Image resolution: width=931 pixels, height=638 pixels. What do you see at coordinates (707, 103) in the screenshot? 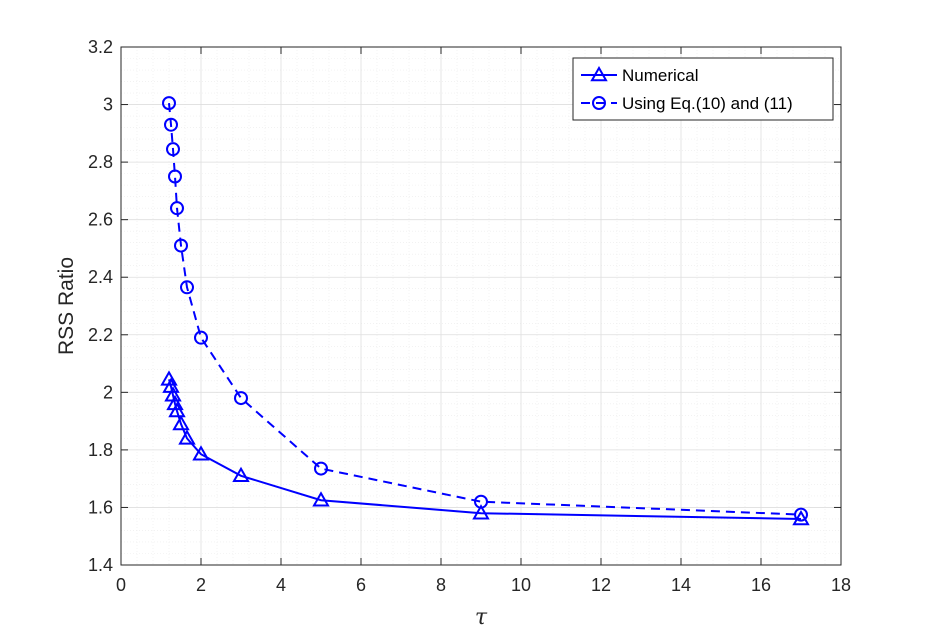
I see `legend-label: Using Eq.(10) and (11)` at bounding box center [707, 103].